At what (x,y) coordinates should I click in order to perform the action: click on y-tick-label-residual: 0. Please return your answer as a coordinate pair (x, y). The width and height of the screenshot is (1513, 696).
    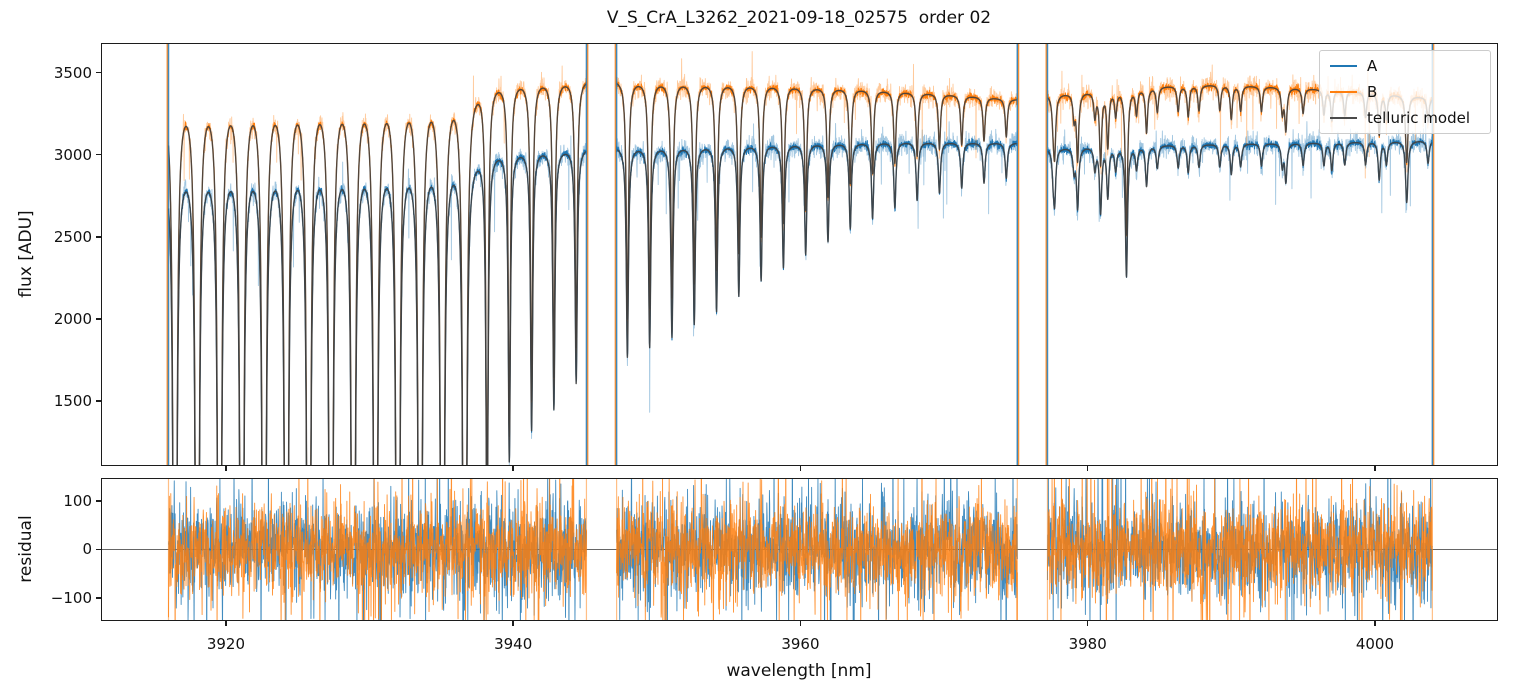
    Looking at the image, I should click on (87, 549).